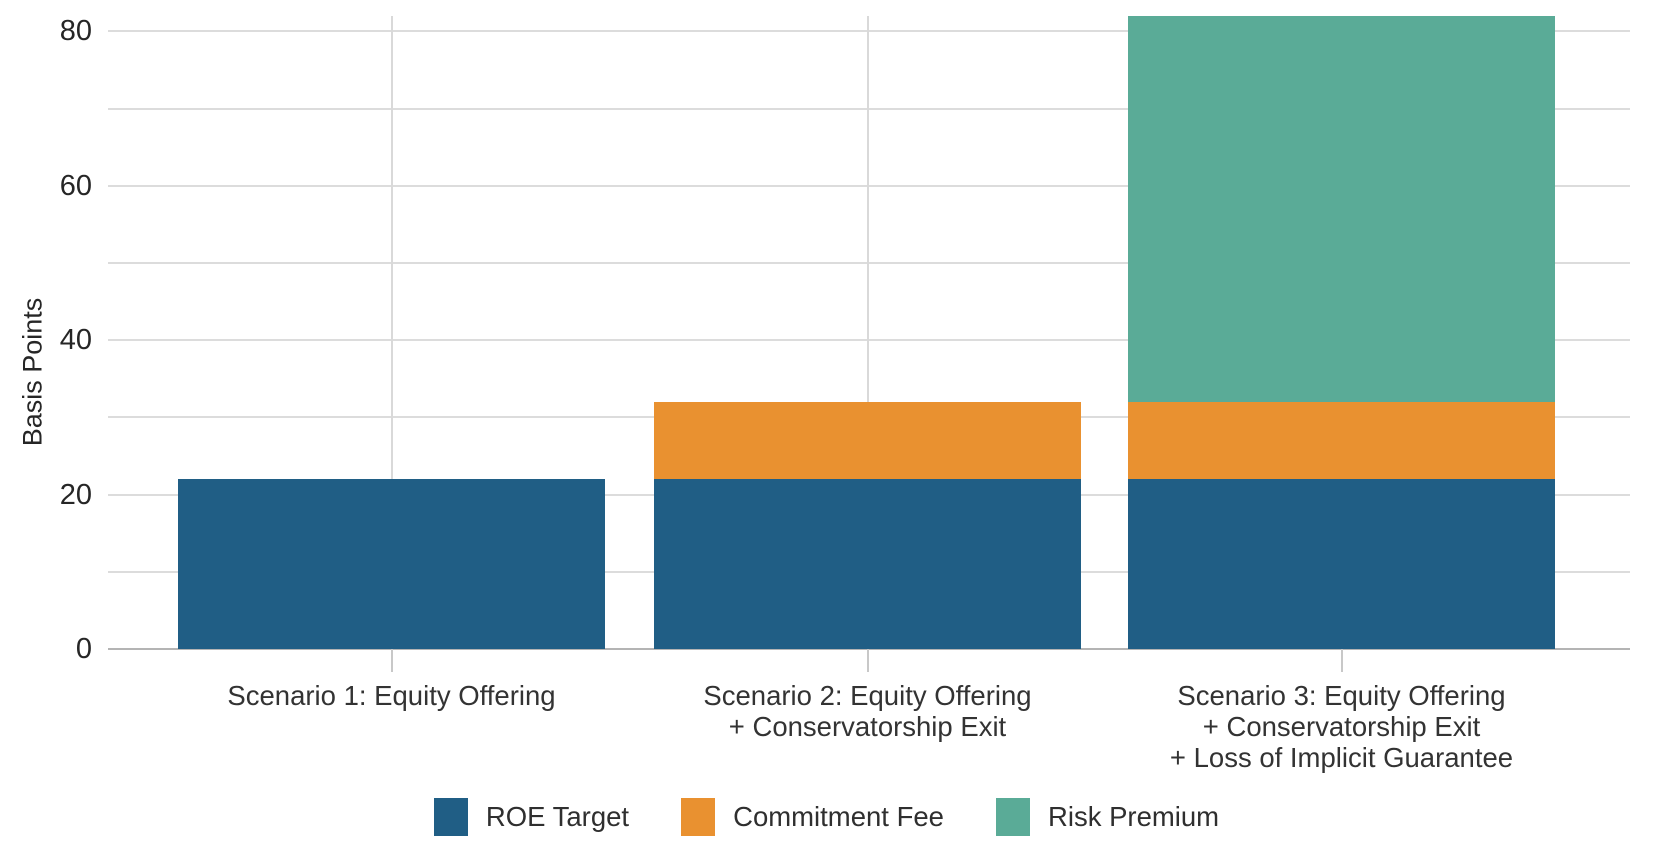  I want to click on x-category-label-1: Scenario 1: Equity Offering, so click(391, 695).